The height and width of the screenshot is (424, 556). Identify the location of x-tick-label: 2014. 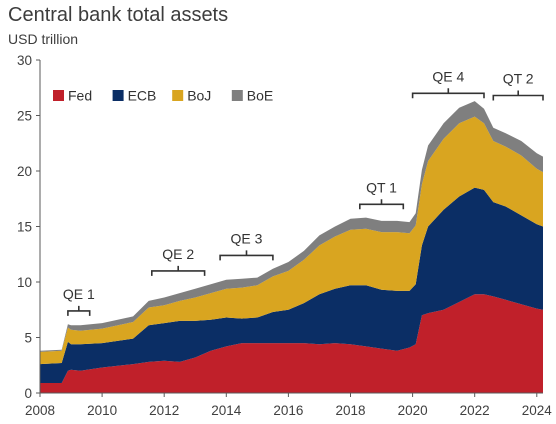
(226, 410).